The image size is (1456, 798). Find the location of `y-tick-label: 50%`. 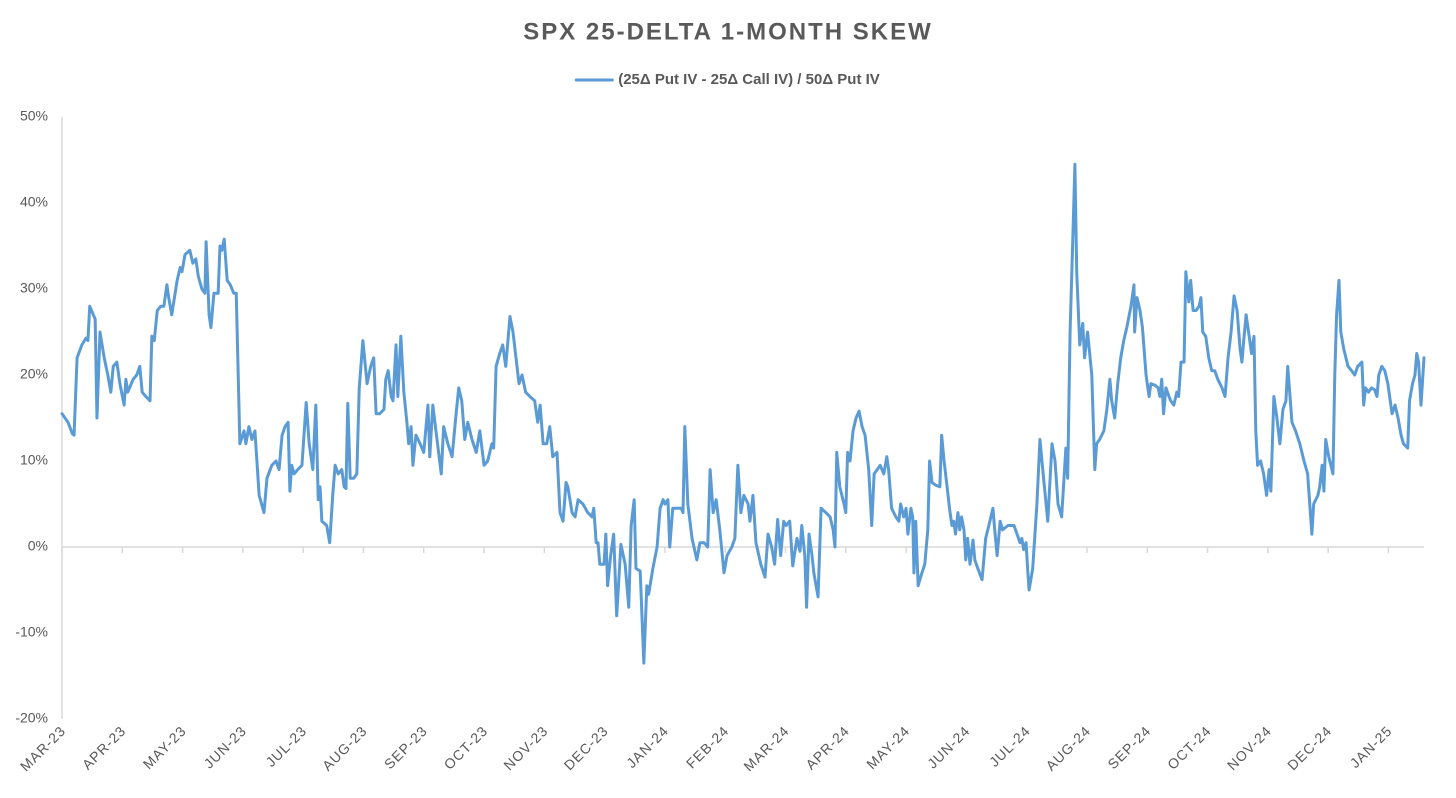

y-tick-label: 50% is located at coordinates (34, 116).